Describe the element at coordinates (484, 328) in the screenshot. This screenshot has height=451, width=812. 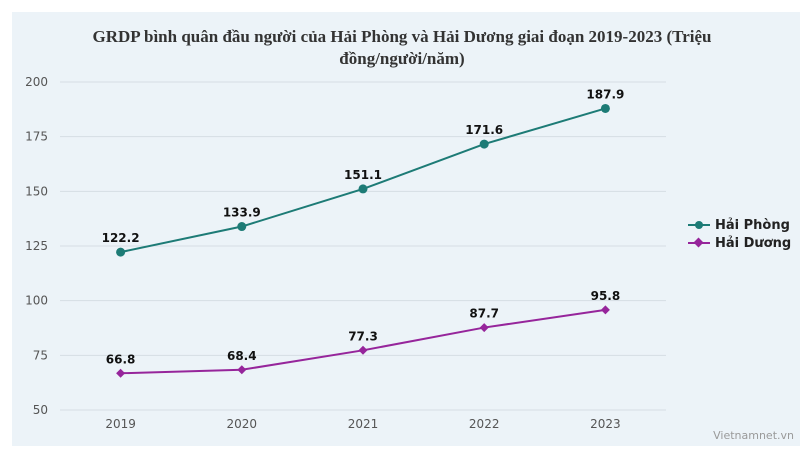
I see `data-point-s1-2022` at that location.